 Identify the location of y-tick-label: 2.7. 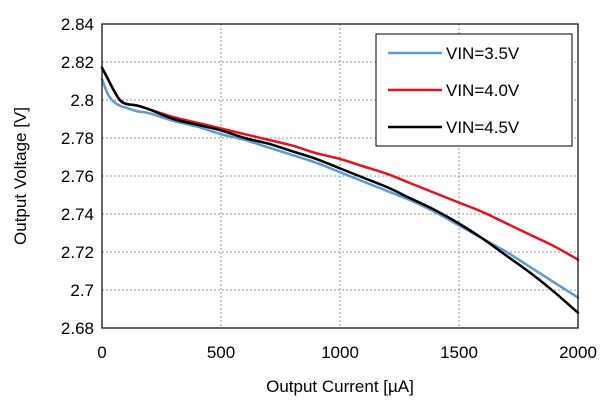
(82, 290).